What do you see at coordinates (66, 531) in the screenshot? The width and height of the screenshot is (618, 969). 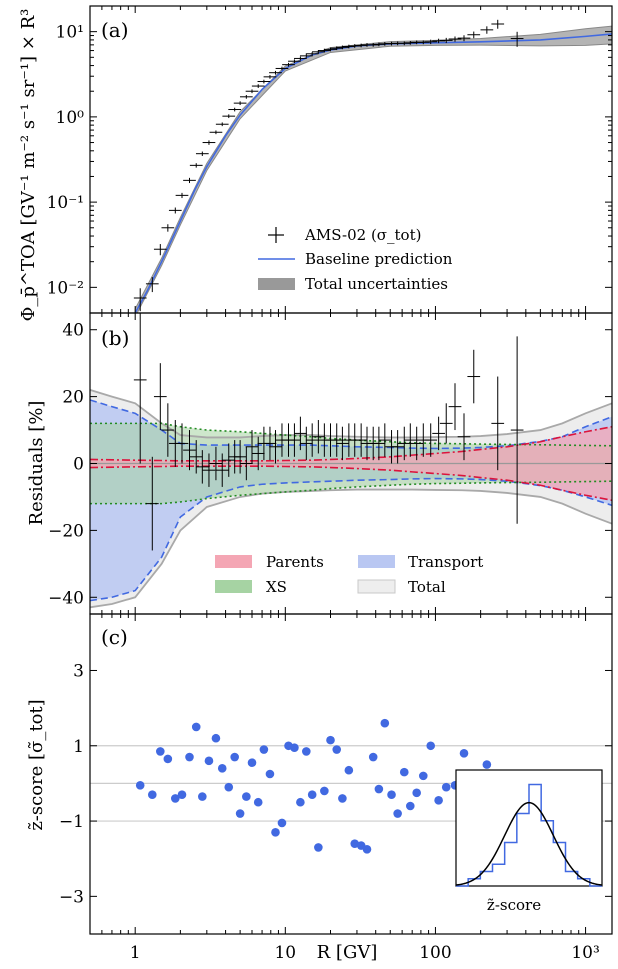 I see `y-tick-label-b: −20` at bounding box center [66, 531].